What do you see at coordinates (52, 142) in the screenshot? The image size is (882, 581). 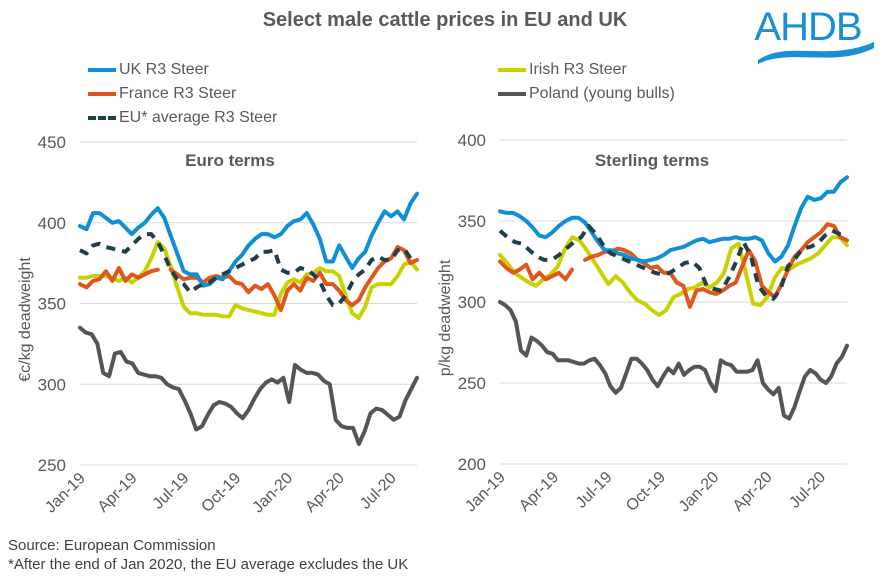 I see `y-tick-label: 450` at bounding box center [52, 142].